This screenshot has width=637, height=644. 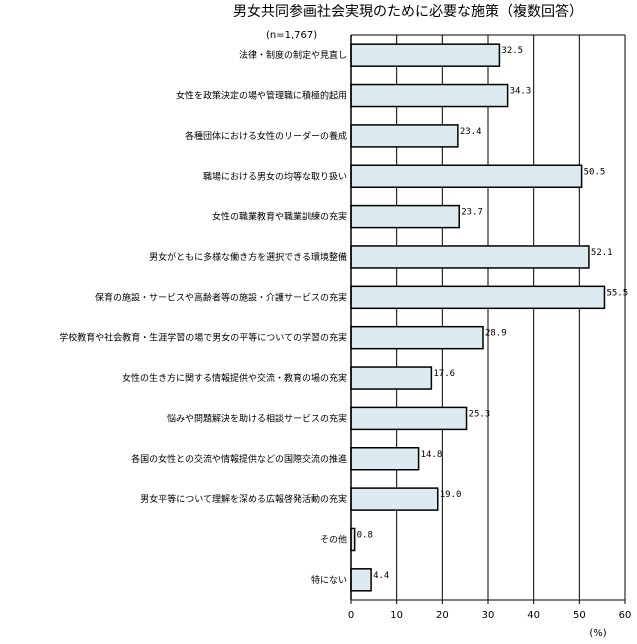 I want to click on x-axis-unit: (%), so click(x=597, y=633).